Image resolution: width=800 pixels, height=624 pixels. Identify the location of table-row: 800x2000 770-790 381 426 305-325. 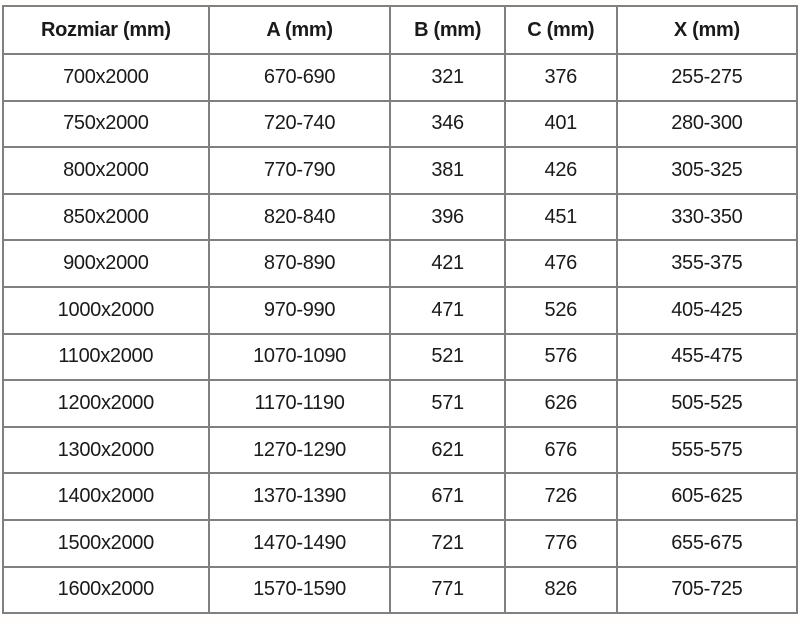
(400, 170).